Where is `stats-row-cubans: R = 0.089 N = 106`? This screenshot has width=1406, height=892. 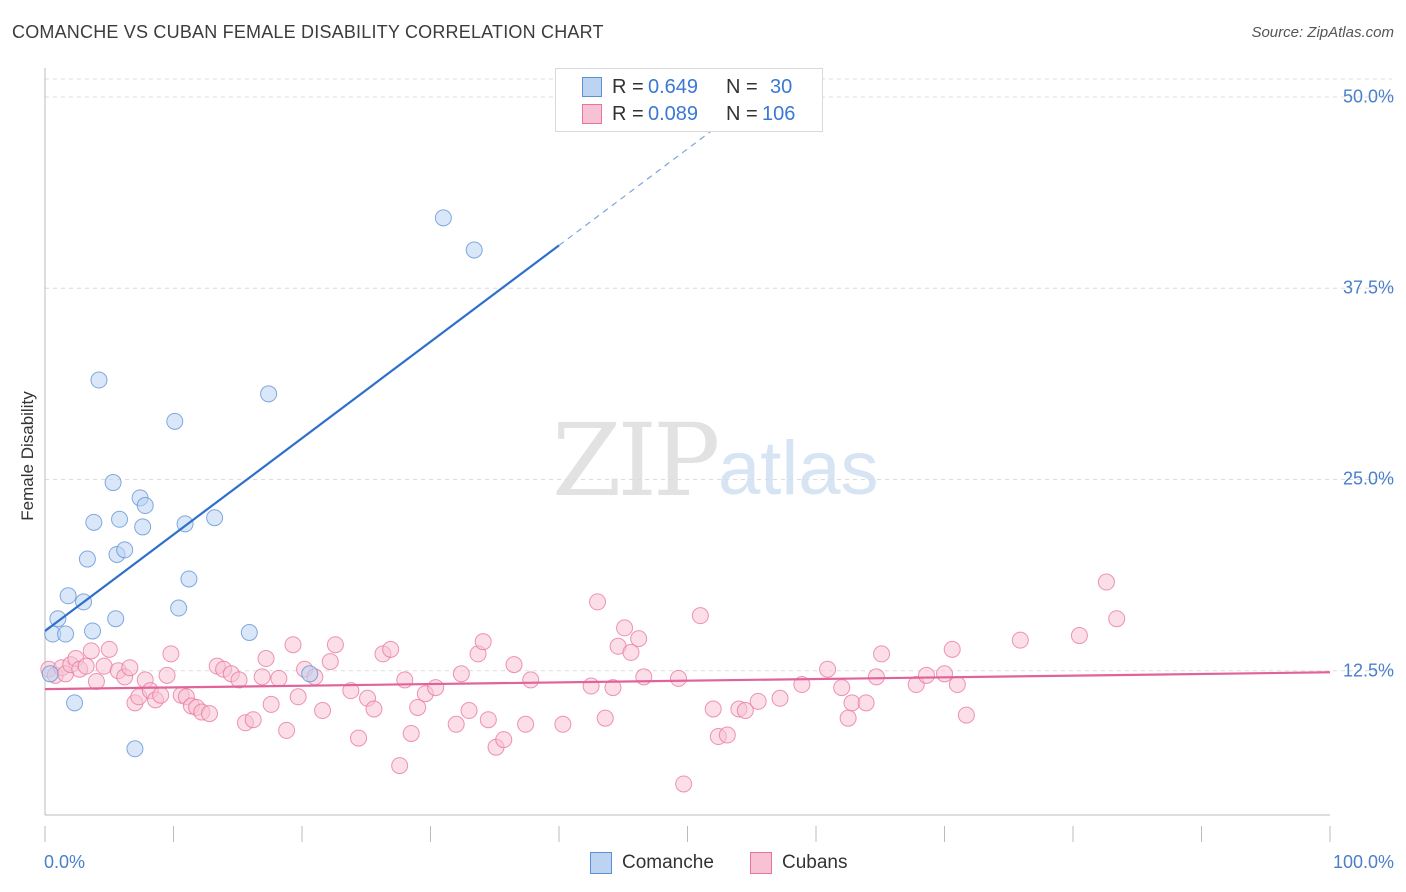 stats-row-cubans: R = 0.089 N = 106 is located at coordinates (689, 114).